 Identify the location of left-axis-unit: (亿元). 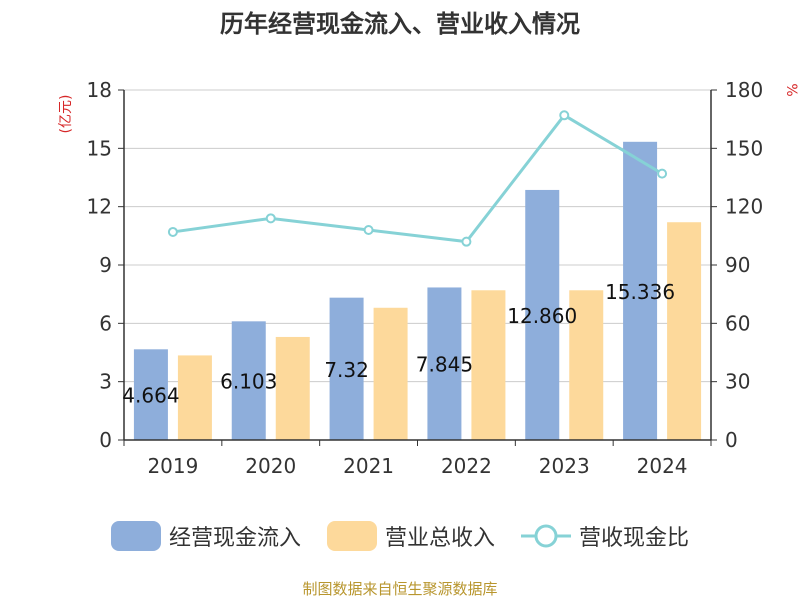
(66, 114).